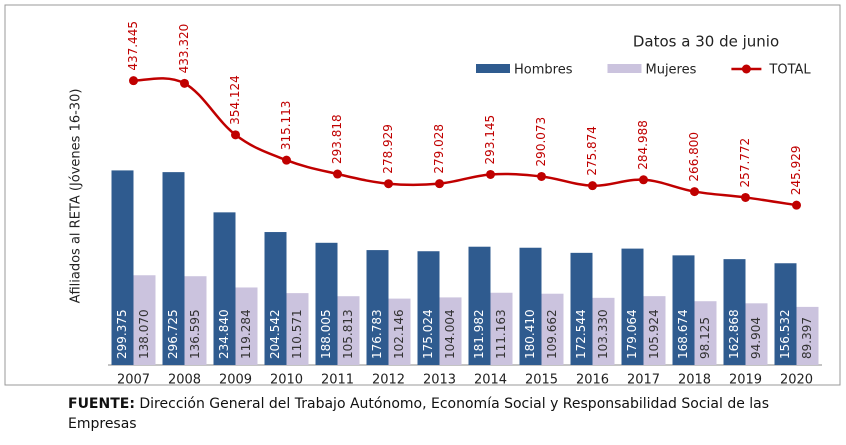 This screenshot has width=846, height=445. Describe the element at coordinates (122, 334) in the screenshot. I see `data-label: 299.375` at that location.